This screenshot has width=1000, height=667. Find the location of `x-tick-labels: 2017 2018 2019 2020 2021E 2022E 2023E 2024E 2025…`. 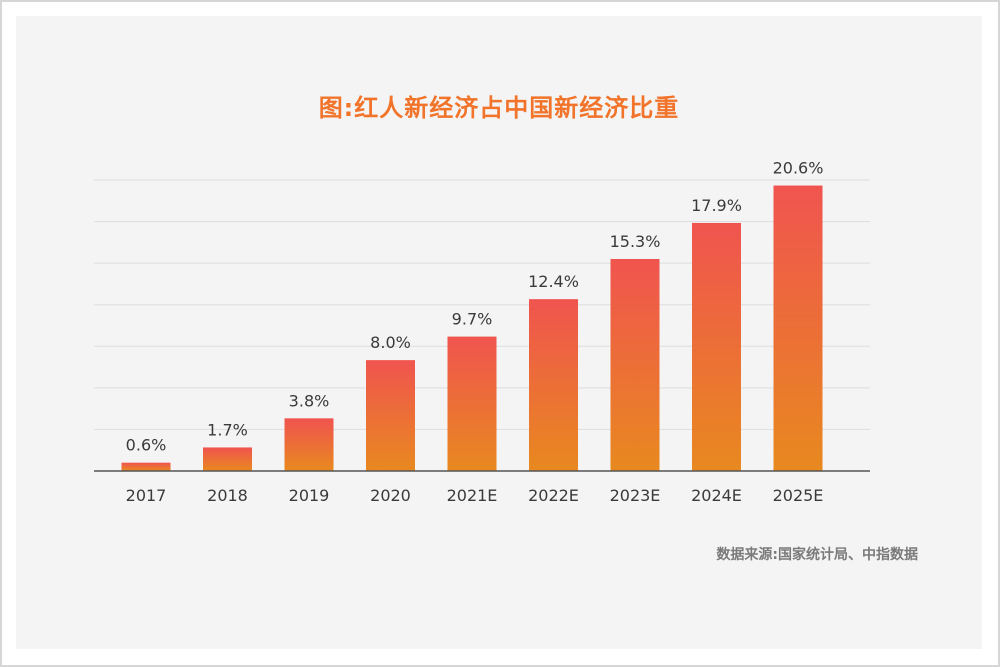

x-tick-labels: 2017 2018 2019 2020 2021E 2022E 2023E 2024E 2025… is located at coordinates (475, 495).